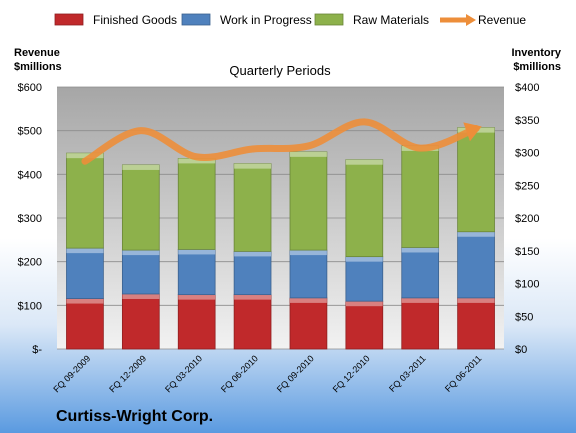 Image resolution: width=576 pixels, height=433 pixels. I want to click on right-axis-title-line1: Inventory, so click(536, 53).